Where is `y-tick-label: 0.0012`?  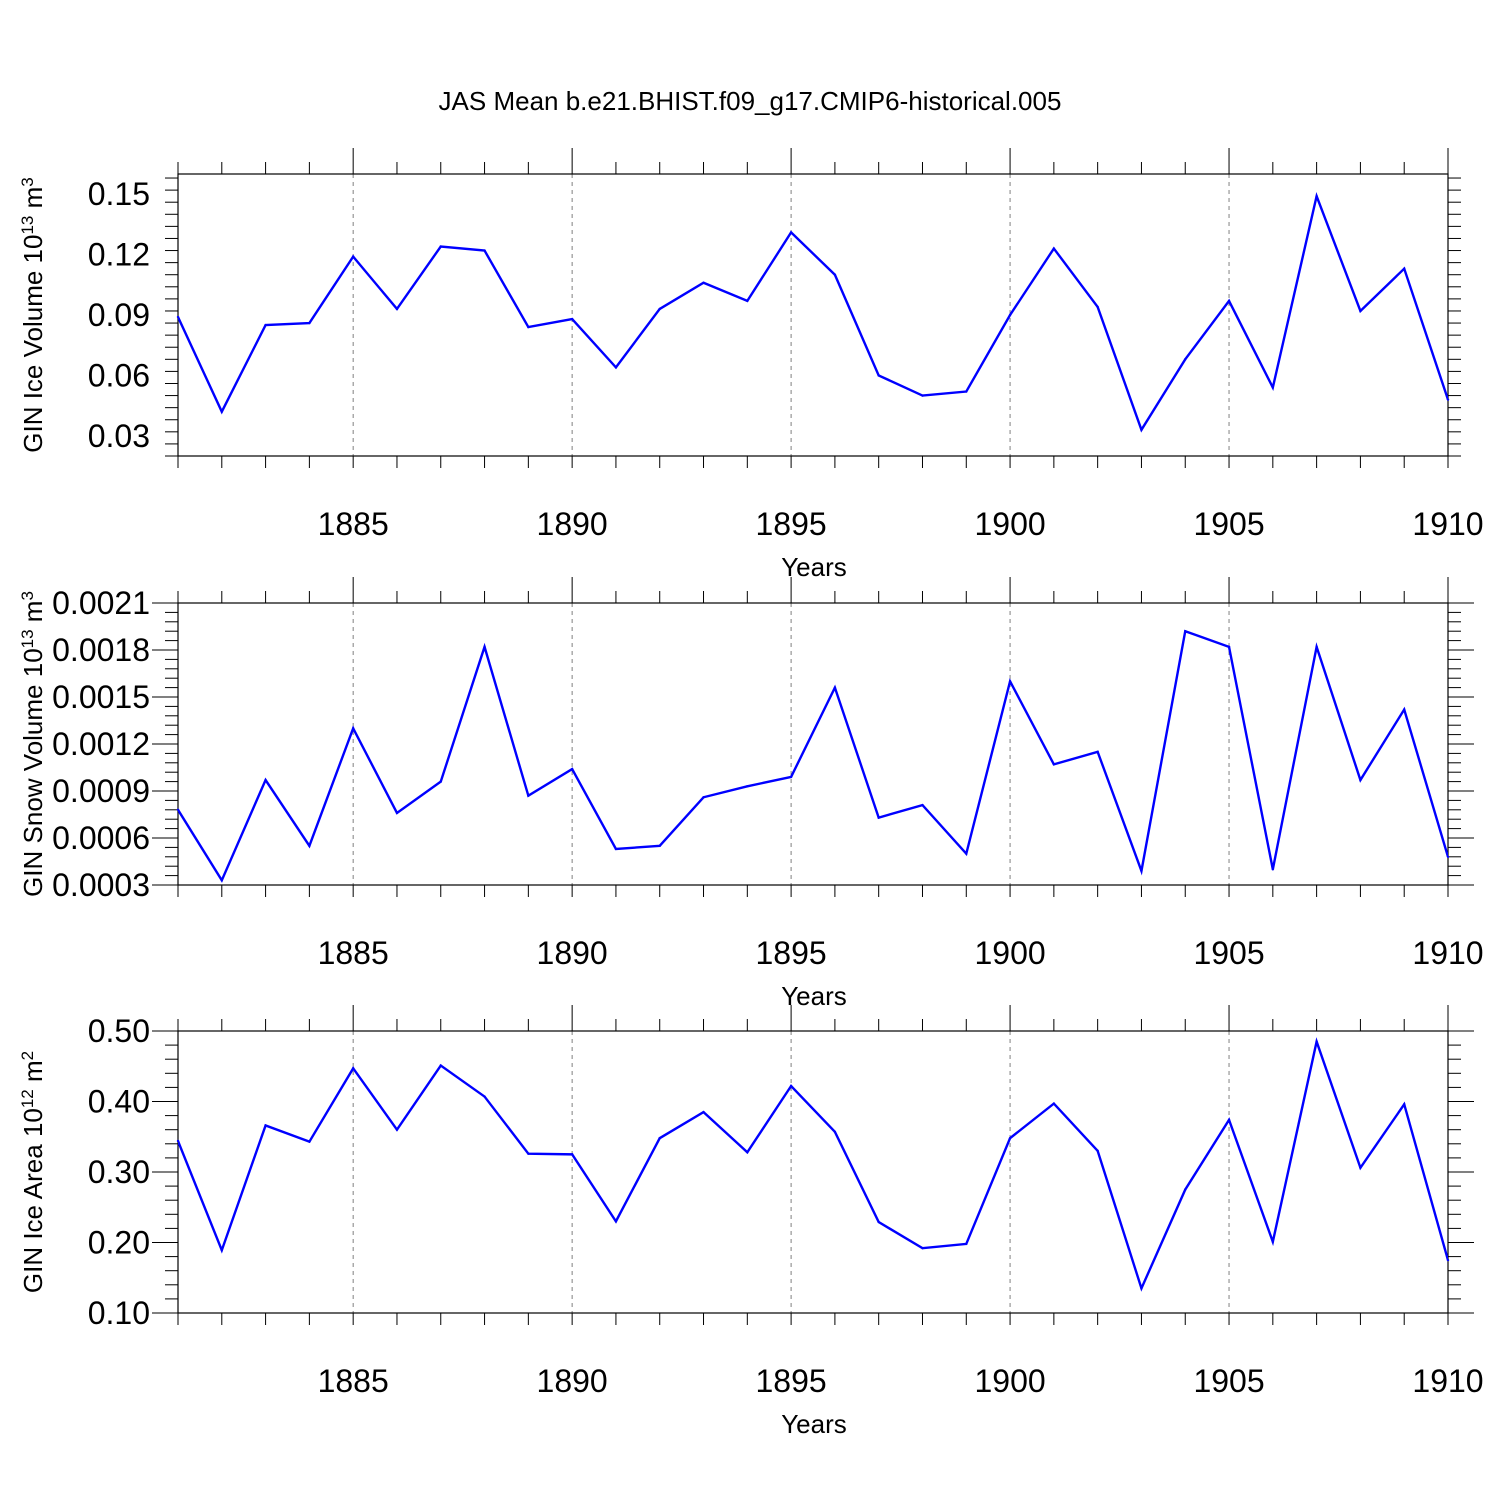
y-tick-label: 0.0012 is located at coordinates (101, 744).